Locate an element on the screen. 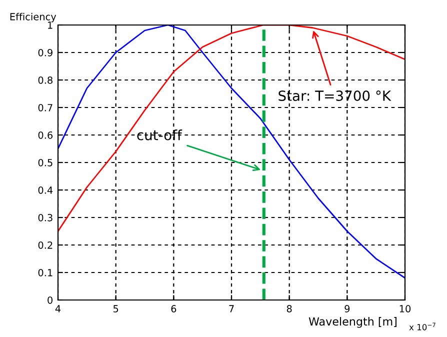 The width and height of the screenshot is (447, 337). x-tick-label: 7 is located at coordinates (231, 308).